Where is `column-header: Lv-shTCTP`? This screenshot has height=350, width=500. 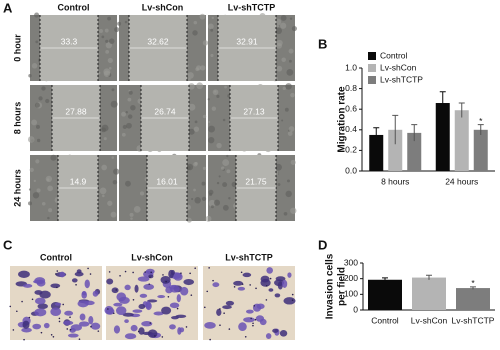 column-header: Lv-shTCTP is located at coordinates (252, 7).